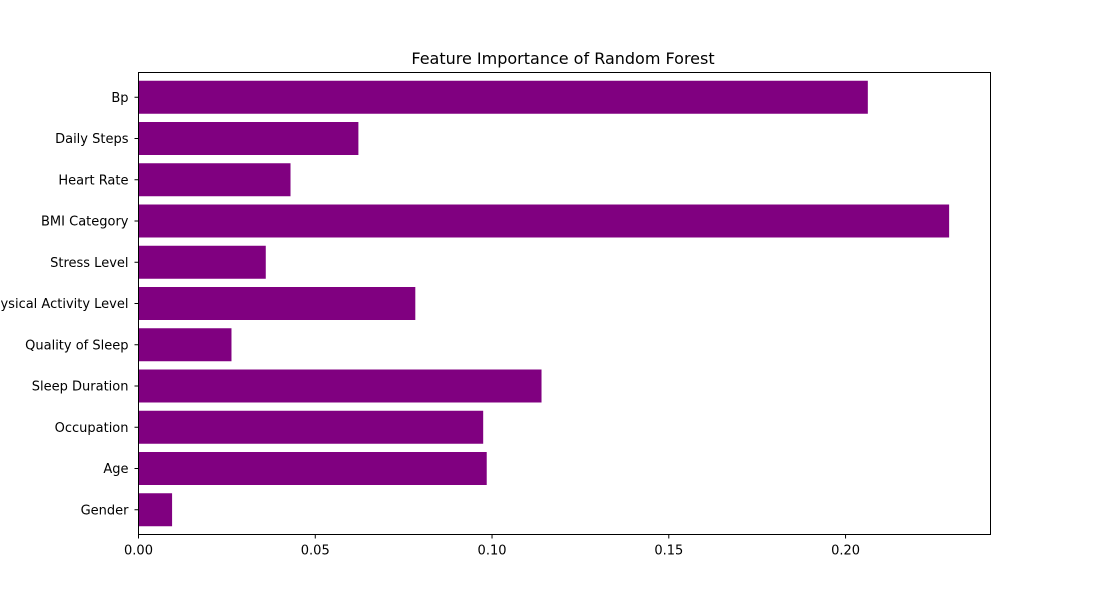 This screenshot has width=1100, height=600. I want to click on y-tick-label: Quality of Sleep, so click(76, 345).